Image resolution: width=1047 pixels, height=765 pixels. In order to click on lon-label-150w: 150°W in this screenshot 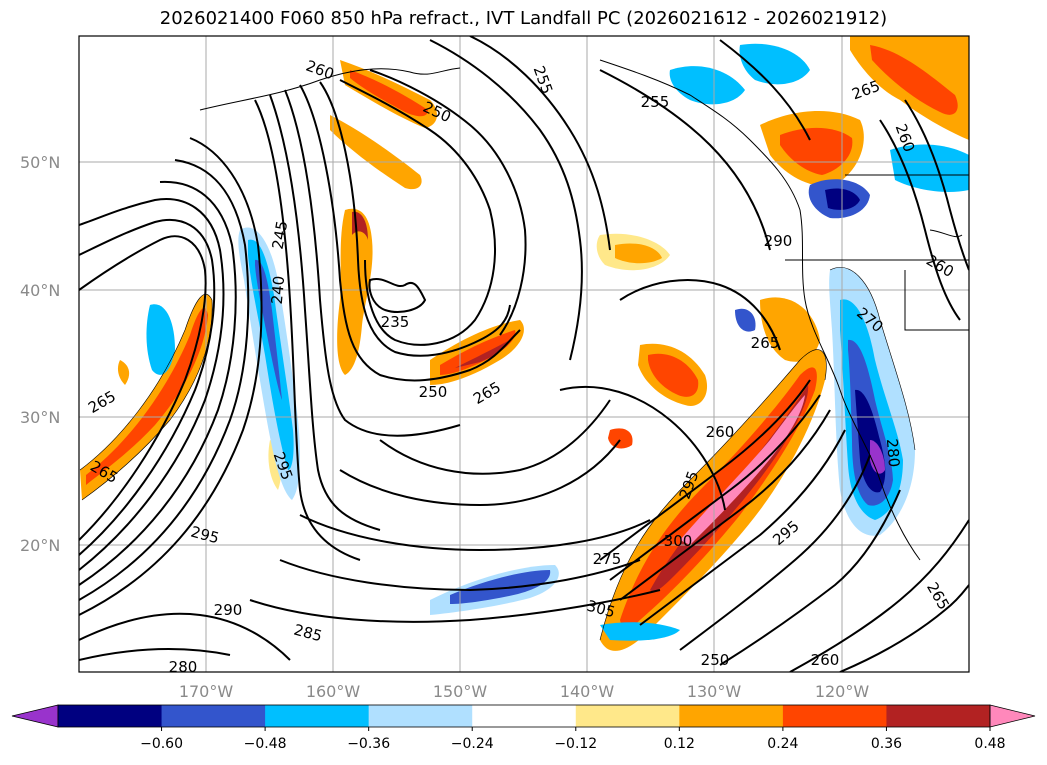, I will do `click(460, 691)`.